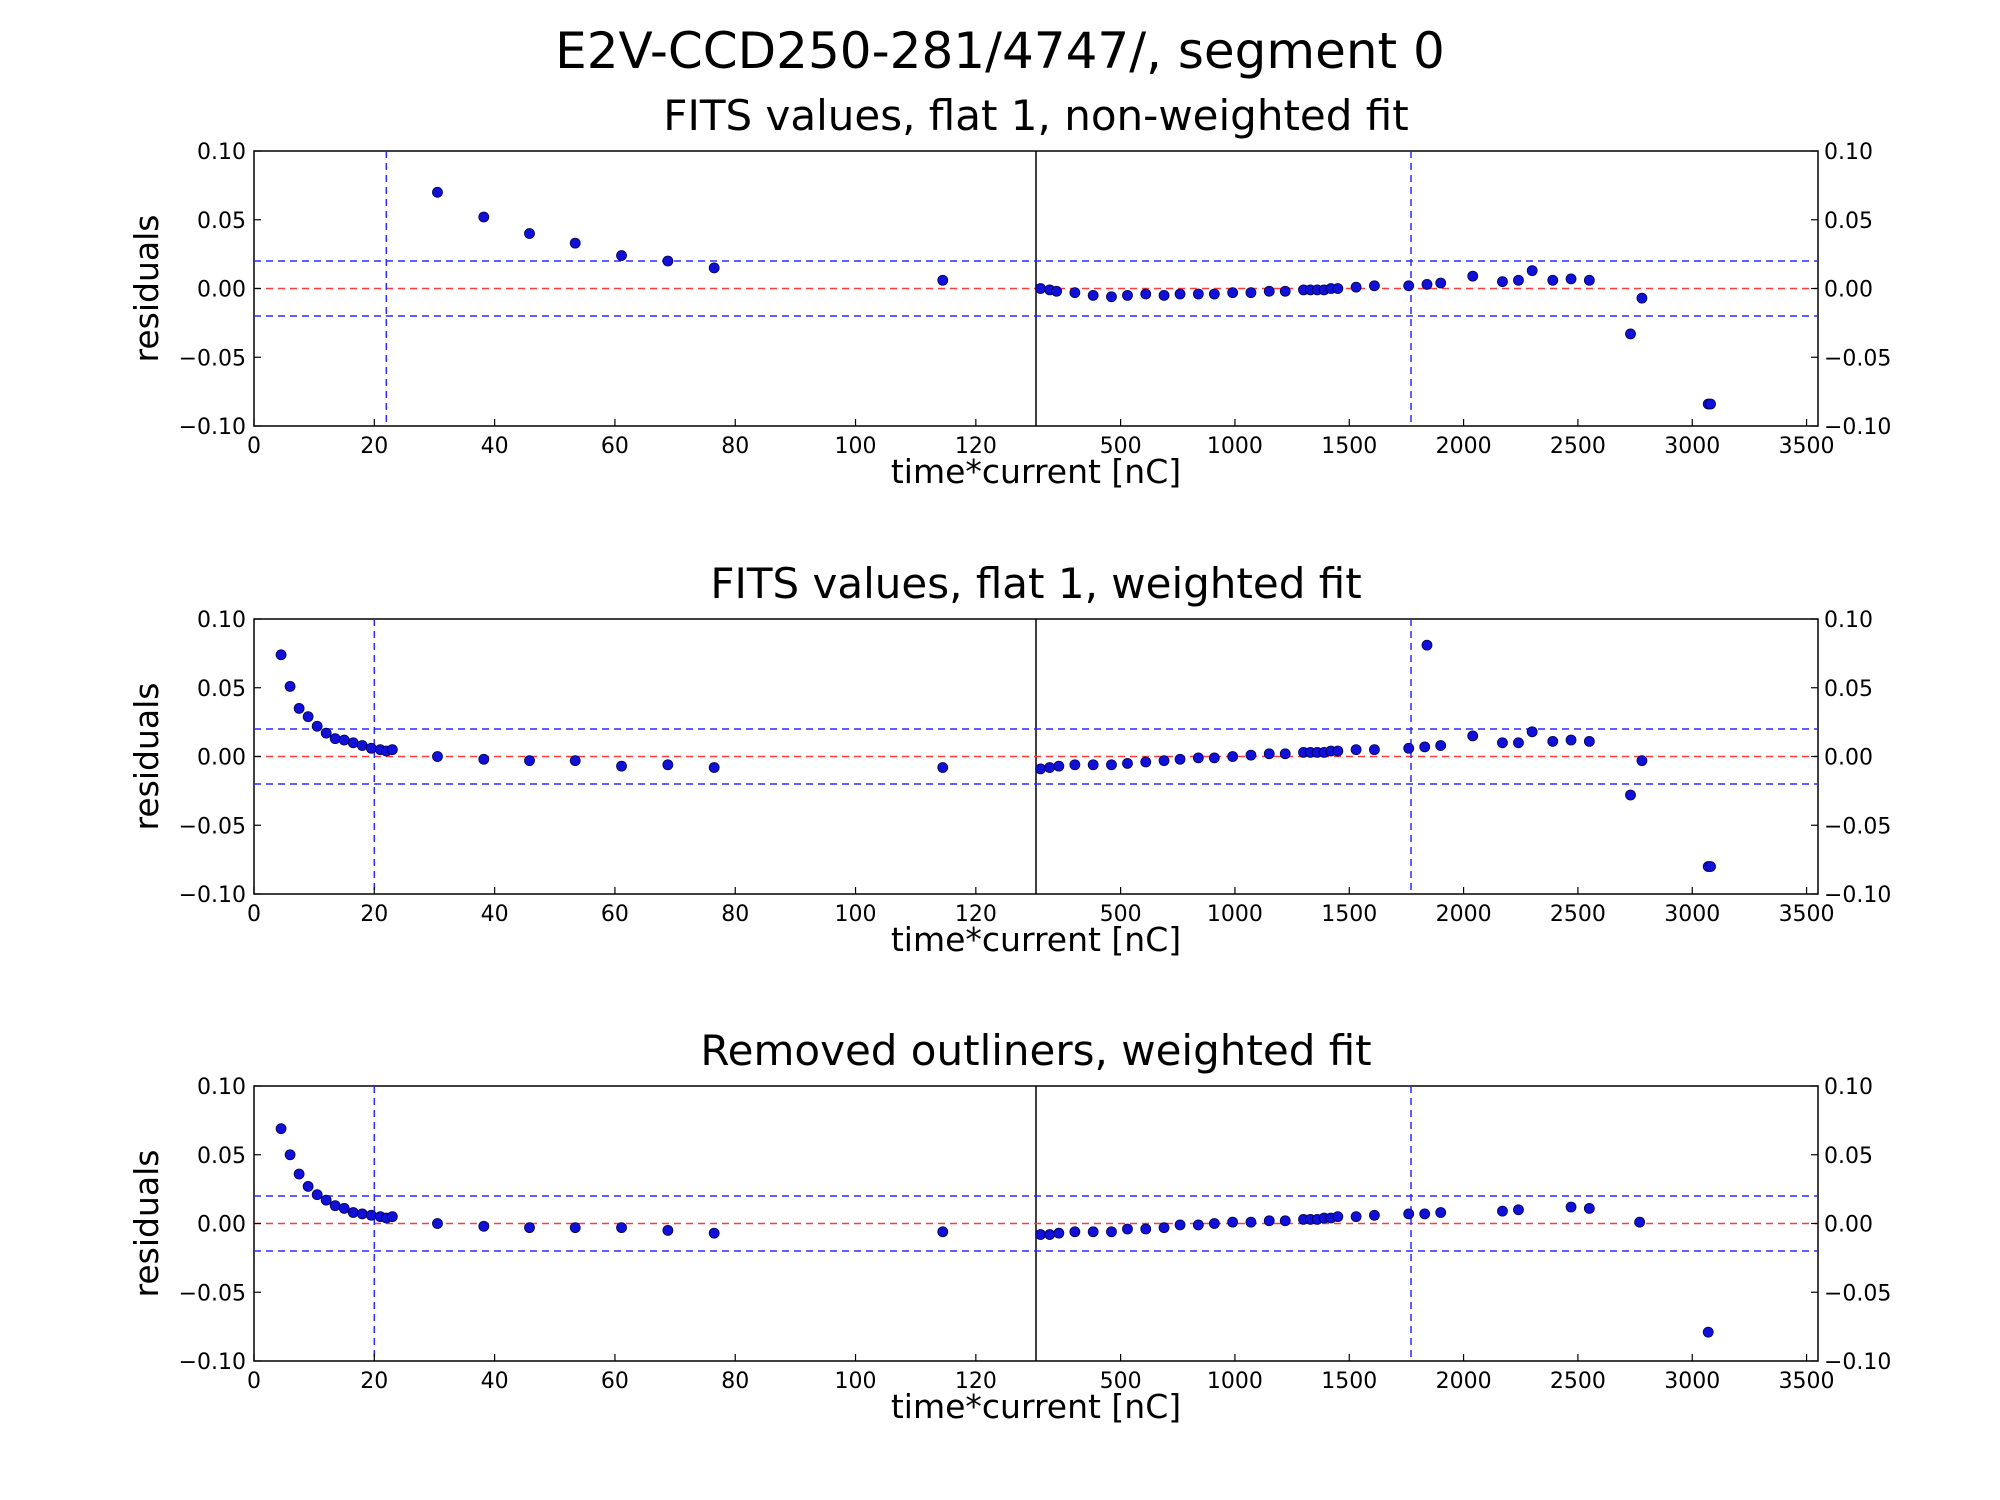 Image resolution: width=2000 pixels, height=1500 pixels. What do you see at coordinates (1857, 826) in the screenshot?
I see `ytick-label-right: −0.05` at bounding box center [1857, 826].